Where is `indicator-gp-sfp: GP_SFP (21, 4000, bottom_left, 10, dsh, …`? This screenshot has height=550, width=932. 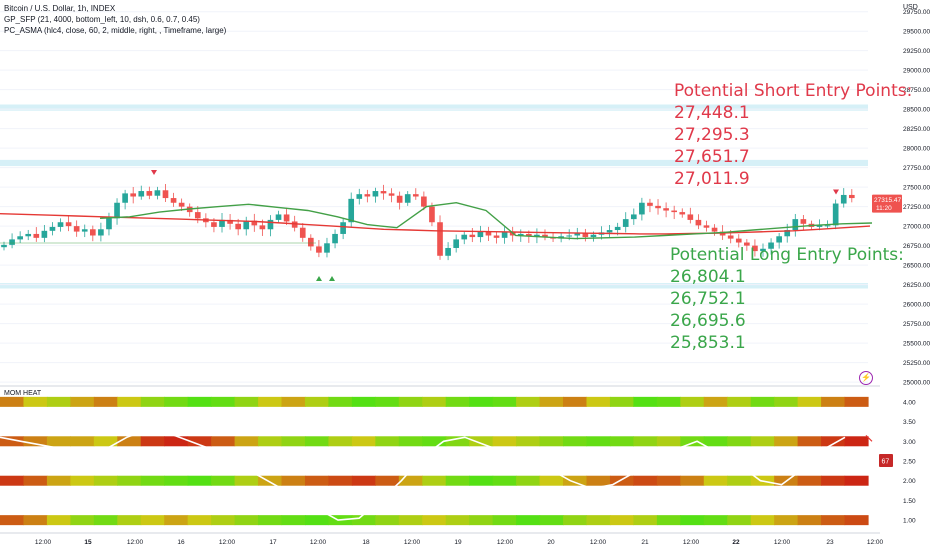 indicator-gp-sfp: GP_SFP (21, 4000, bottom_left, 10, dsh, … is located at coordinates (102, 19).